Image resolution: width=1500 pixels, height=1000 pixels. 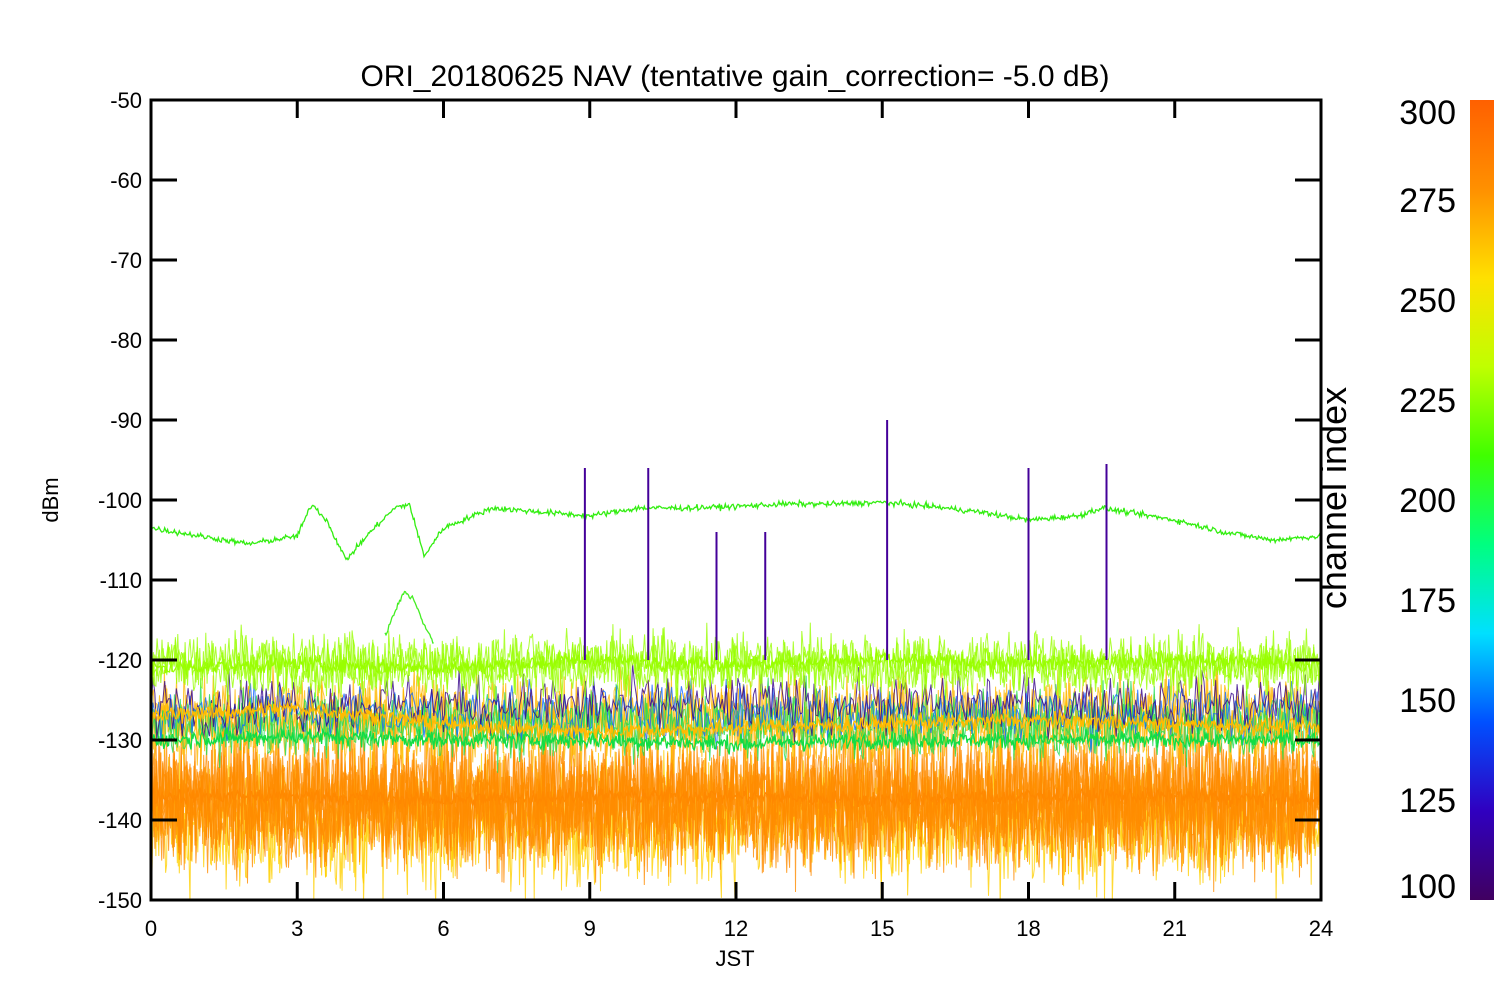 I want to click on colorbar-label: channel index, so click(x=1333, y=498).